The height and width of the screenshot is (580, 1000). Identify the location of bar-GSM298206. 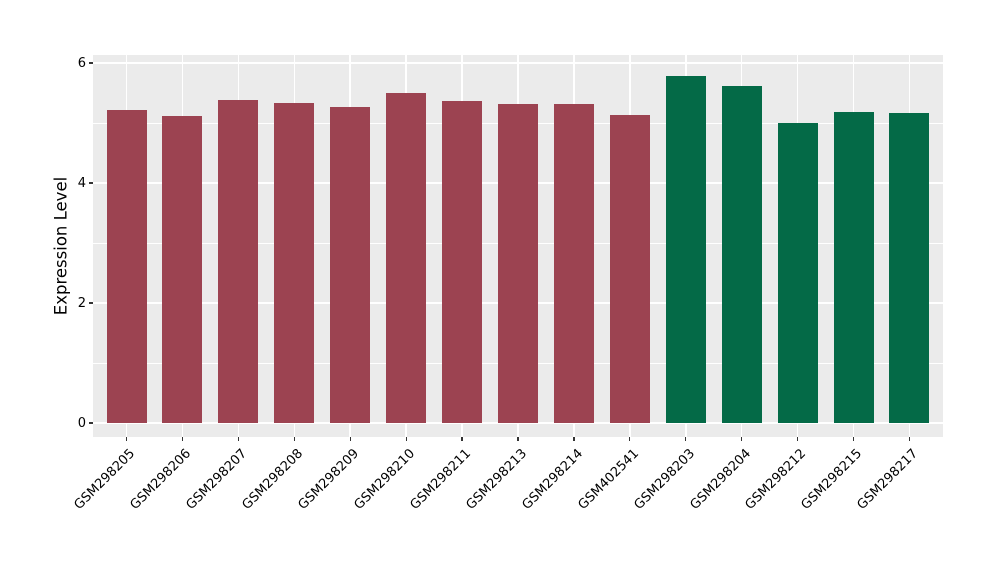
(182, 269).